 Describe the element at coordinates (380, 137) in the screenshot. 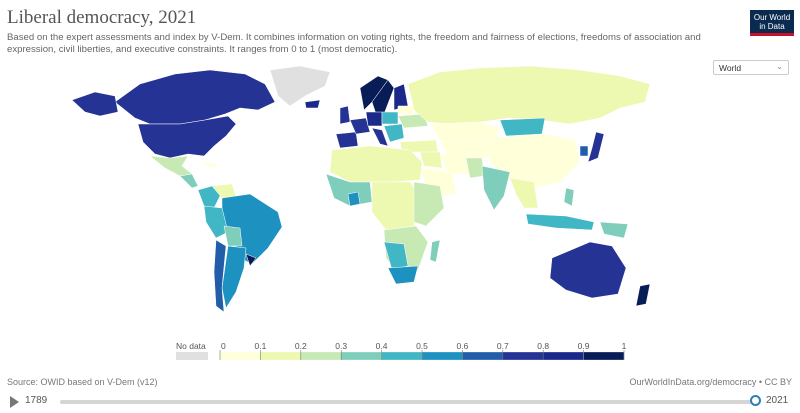

I see `country-italy` at that location.